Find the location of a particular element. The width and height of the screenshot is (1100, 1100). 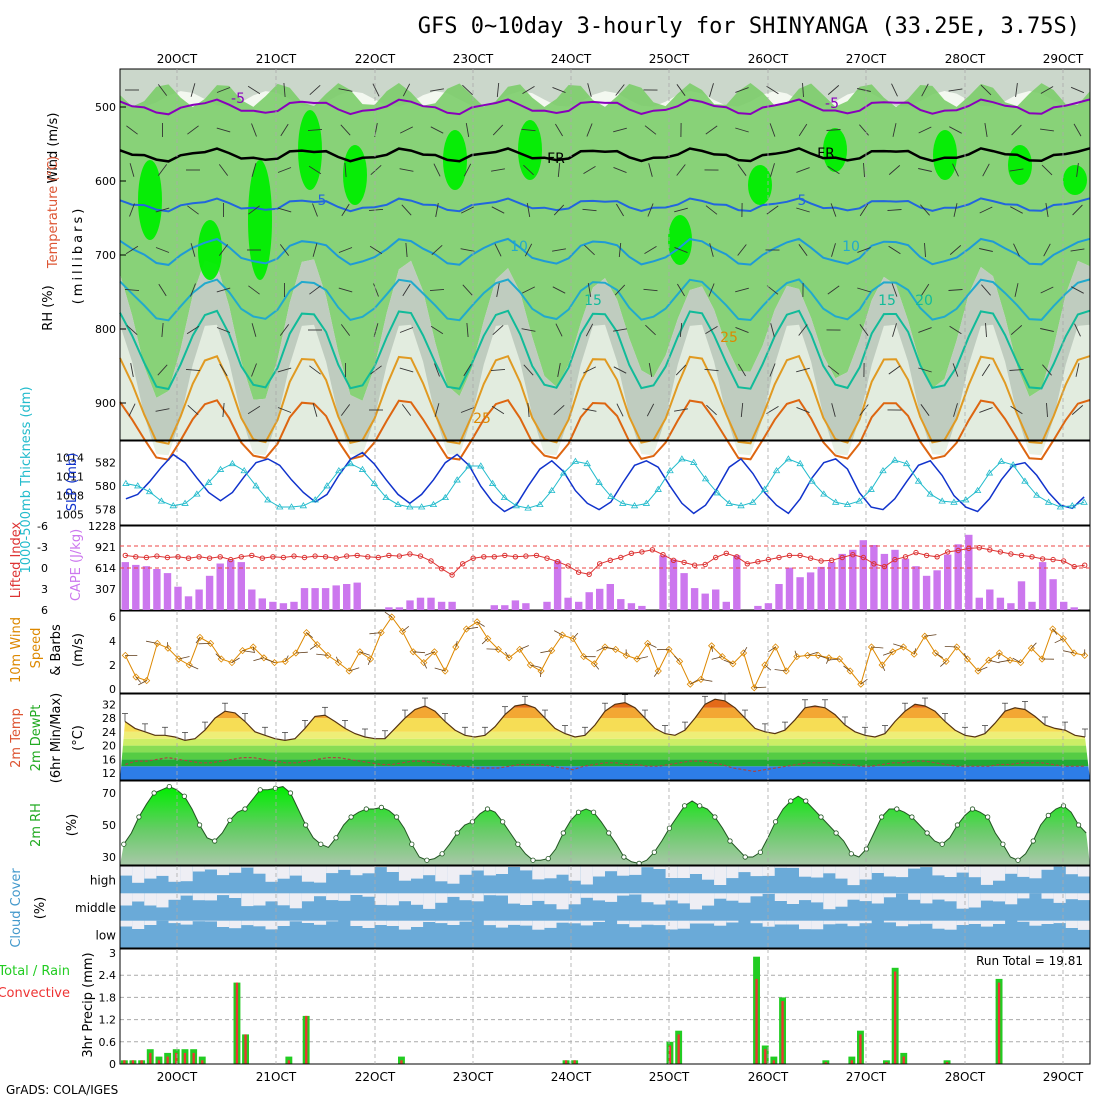

x-tick-bottom: 23OCT is located at coordinates (473, 1077).